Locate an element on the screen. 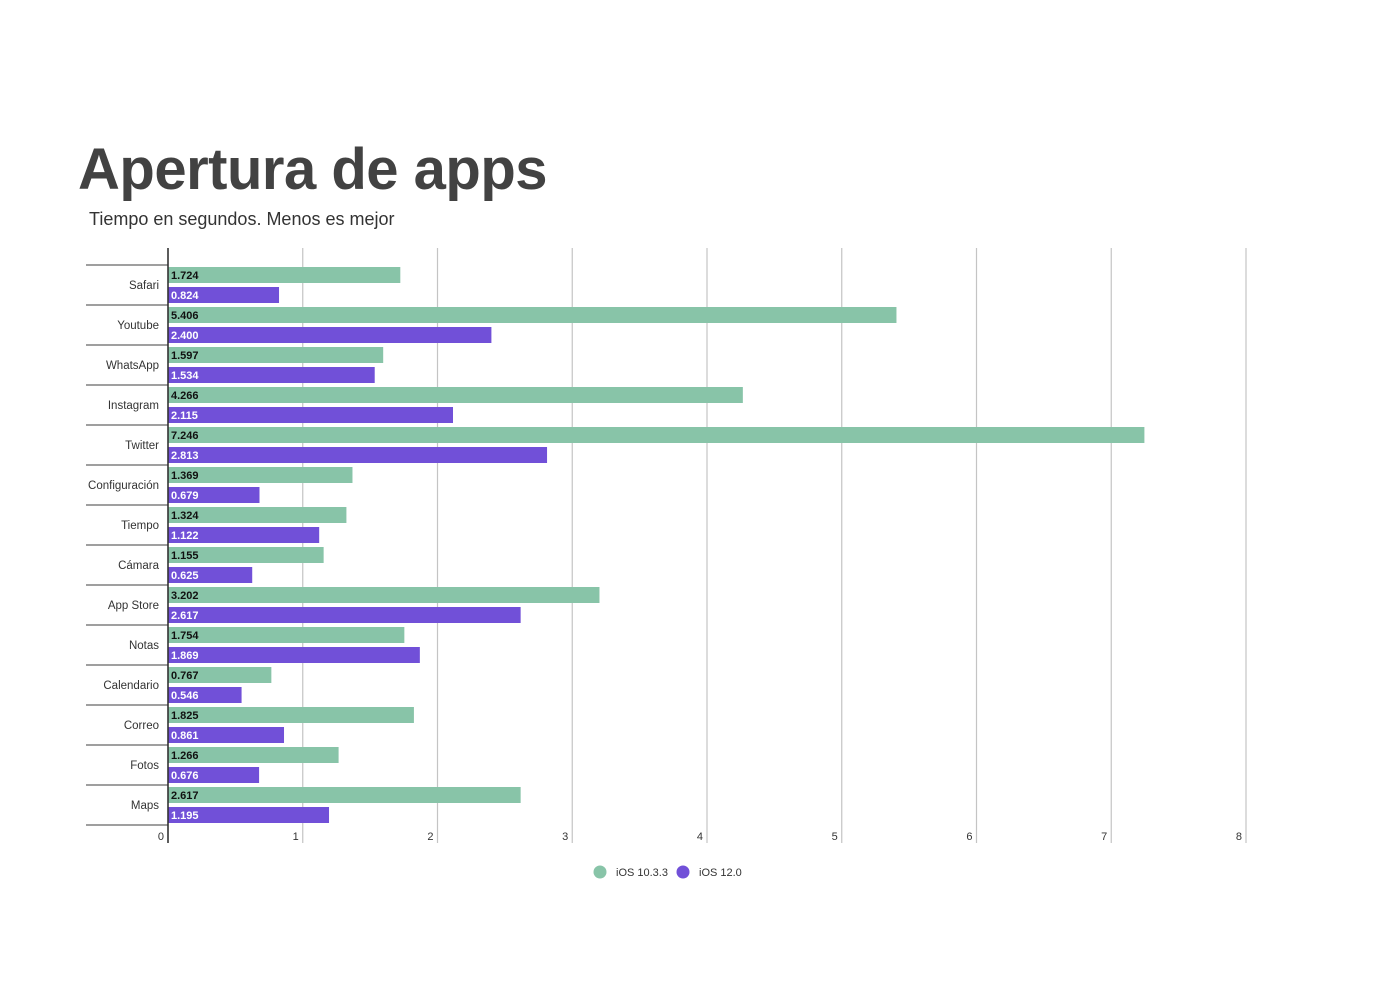 The width and height of the screenshot is (1400, 1000). category-label: Calendario is located at coordinates (131, 686).